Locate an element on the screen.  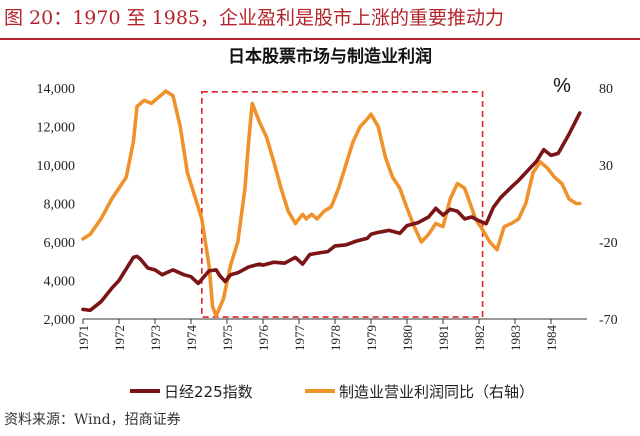
x-tick-label: 1976 is located at coordinates (263, 338).